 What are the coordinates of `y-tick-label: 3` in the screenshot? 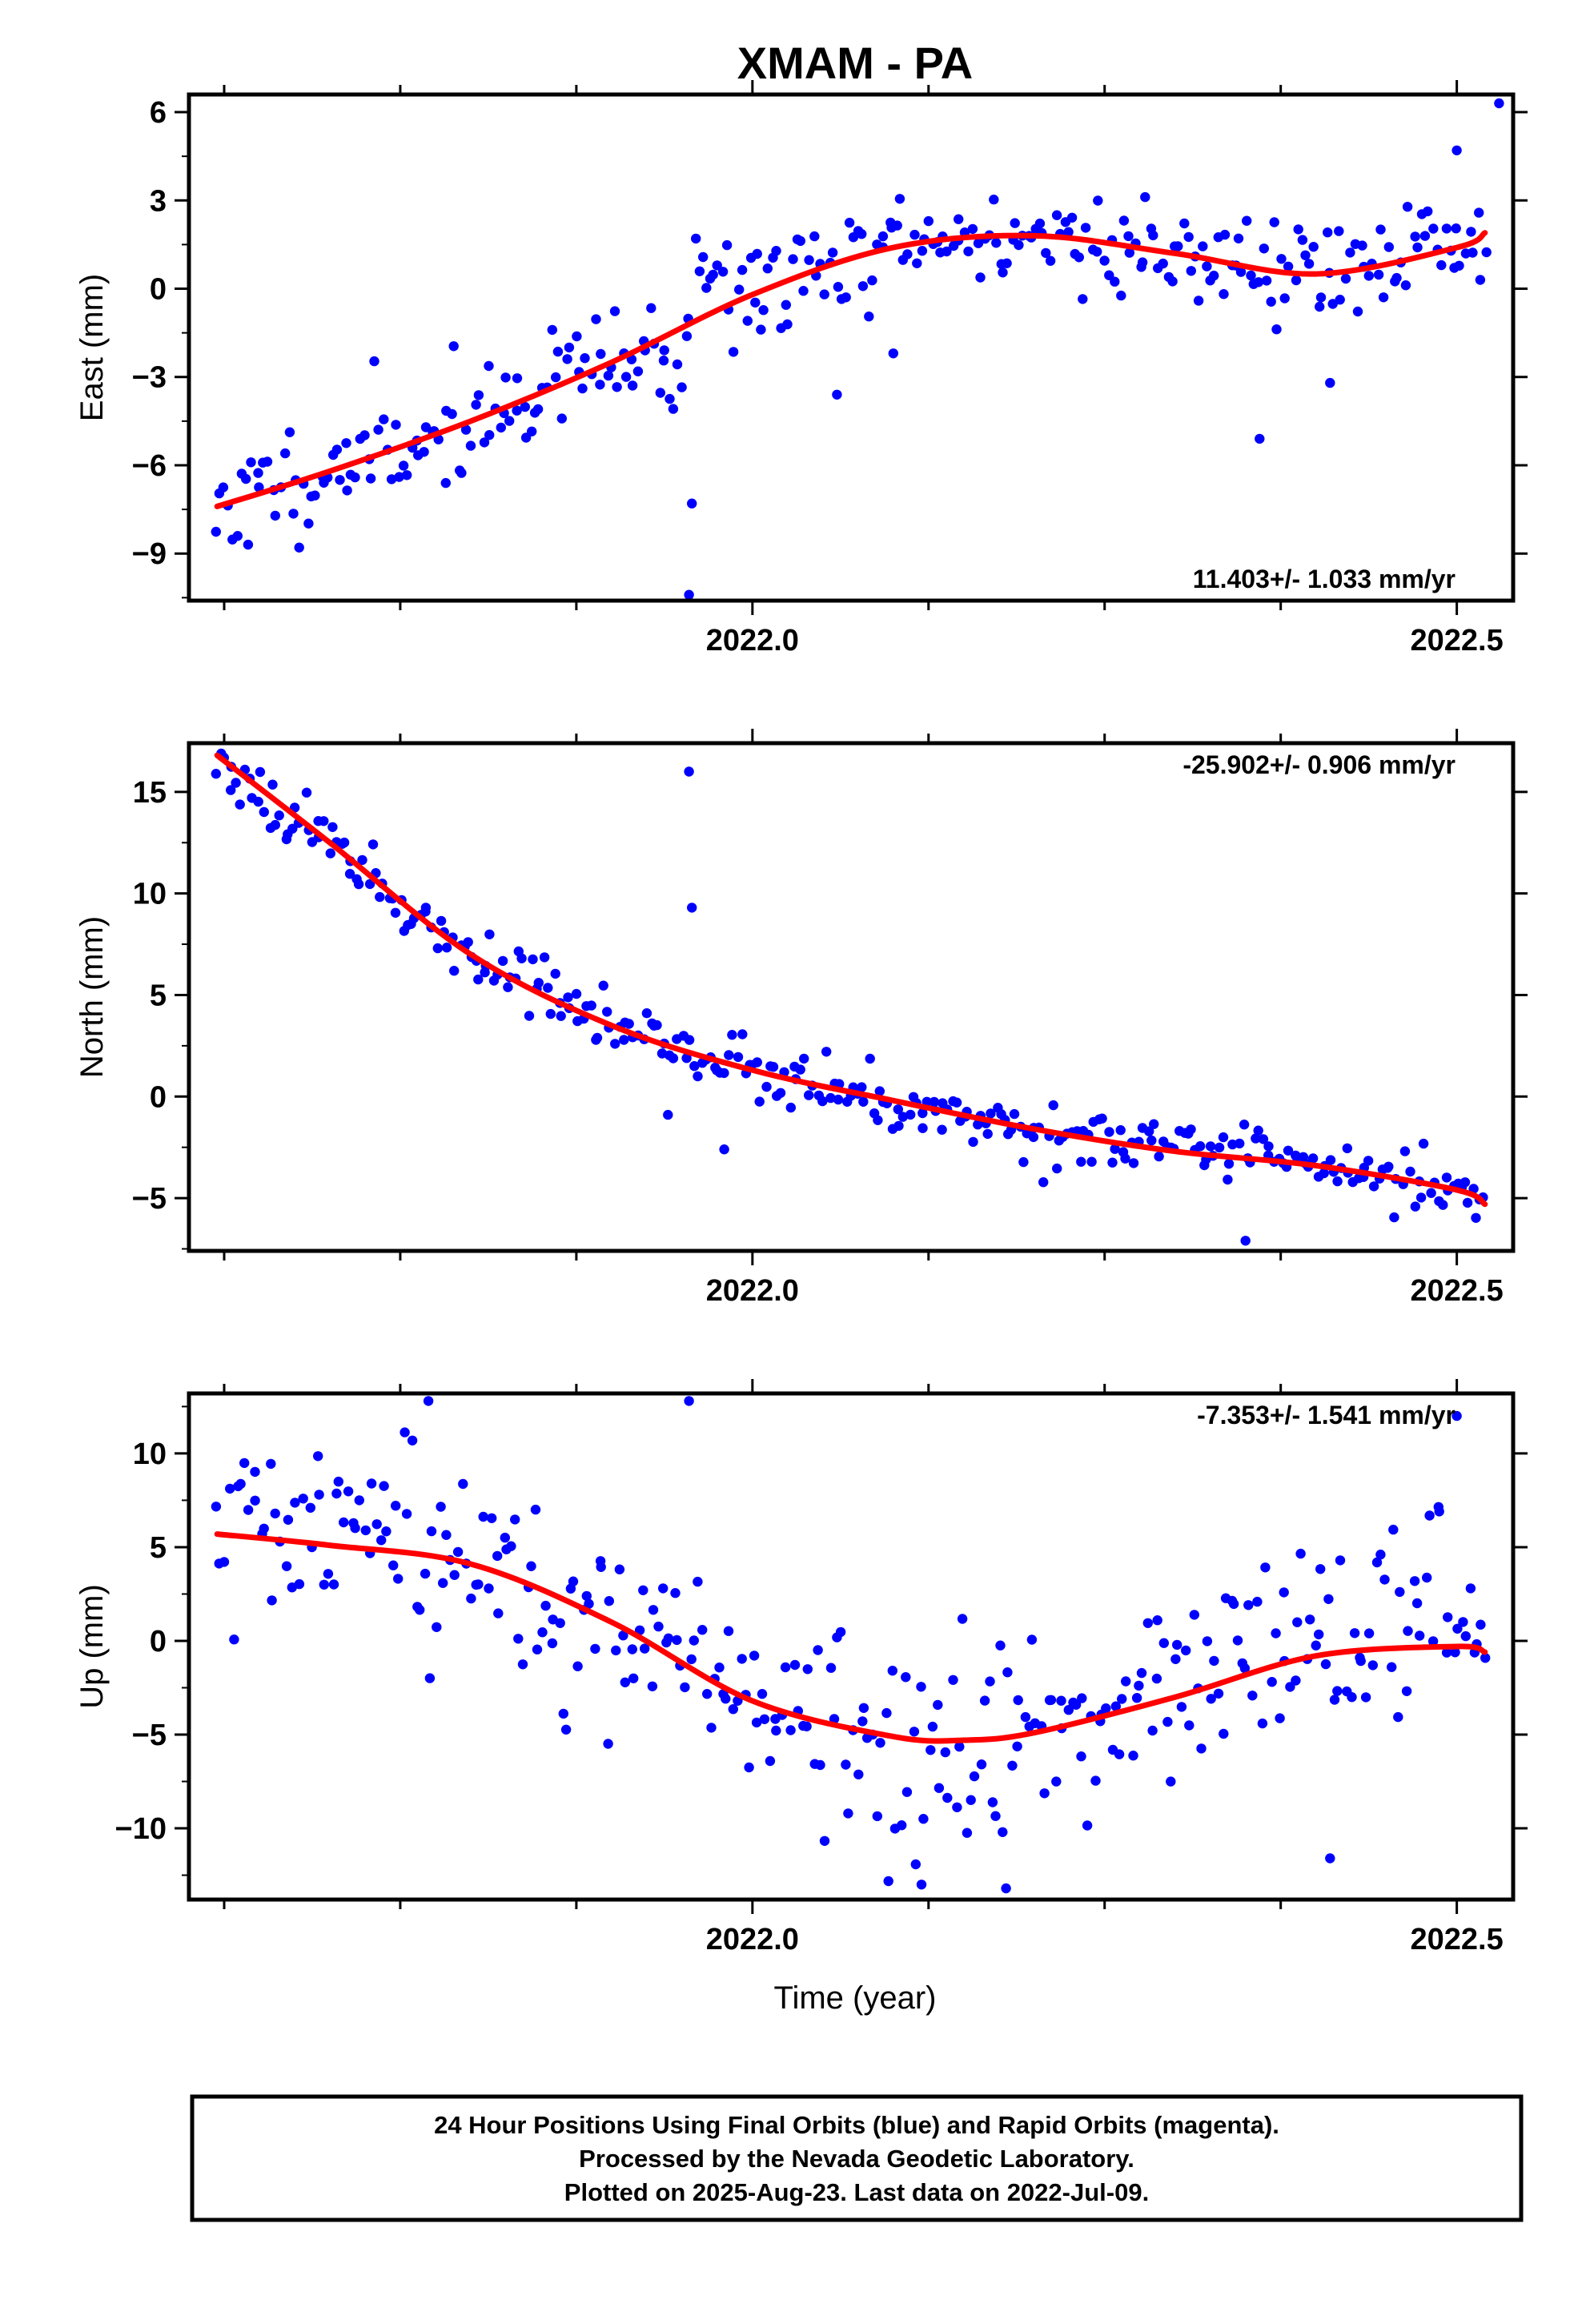 It's located at (158, 201).